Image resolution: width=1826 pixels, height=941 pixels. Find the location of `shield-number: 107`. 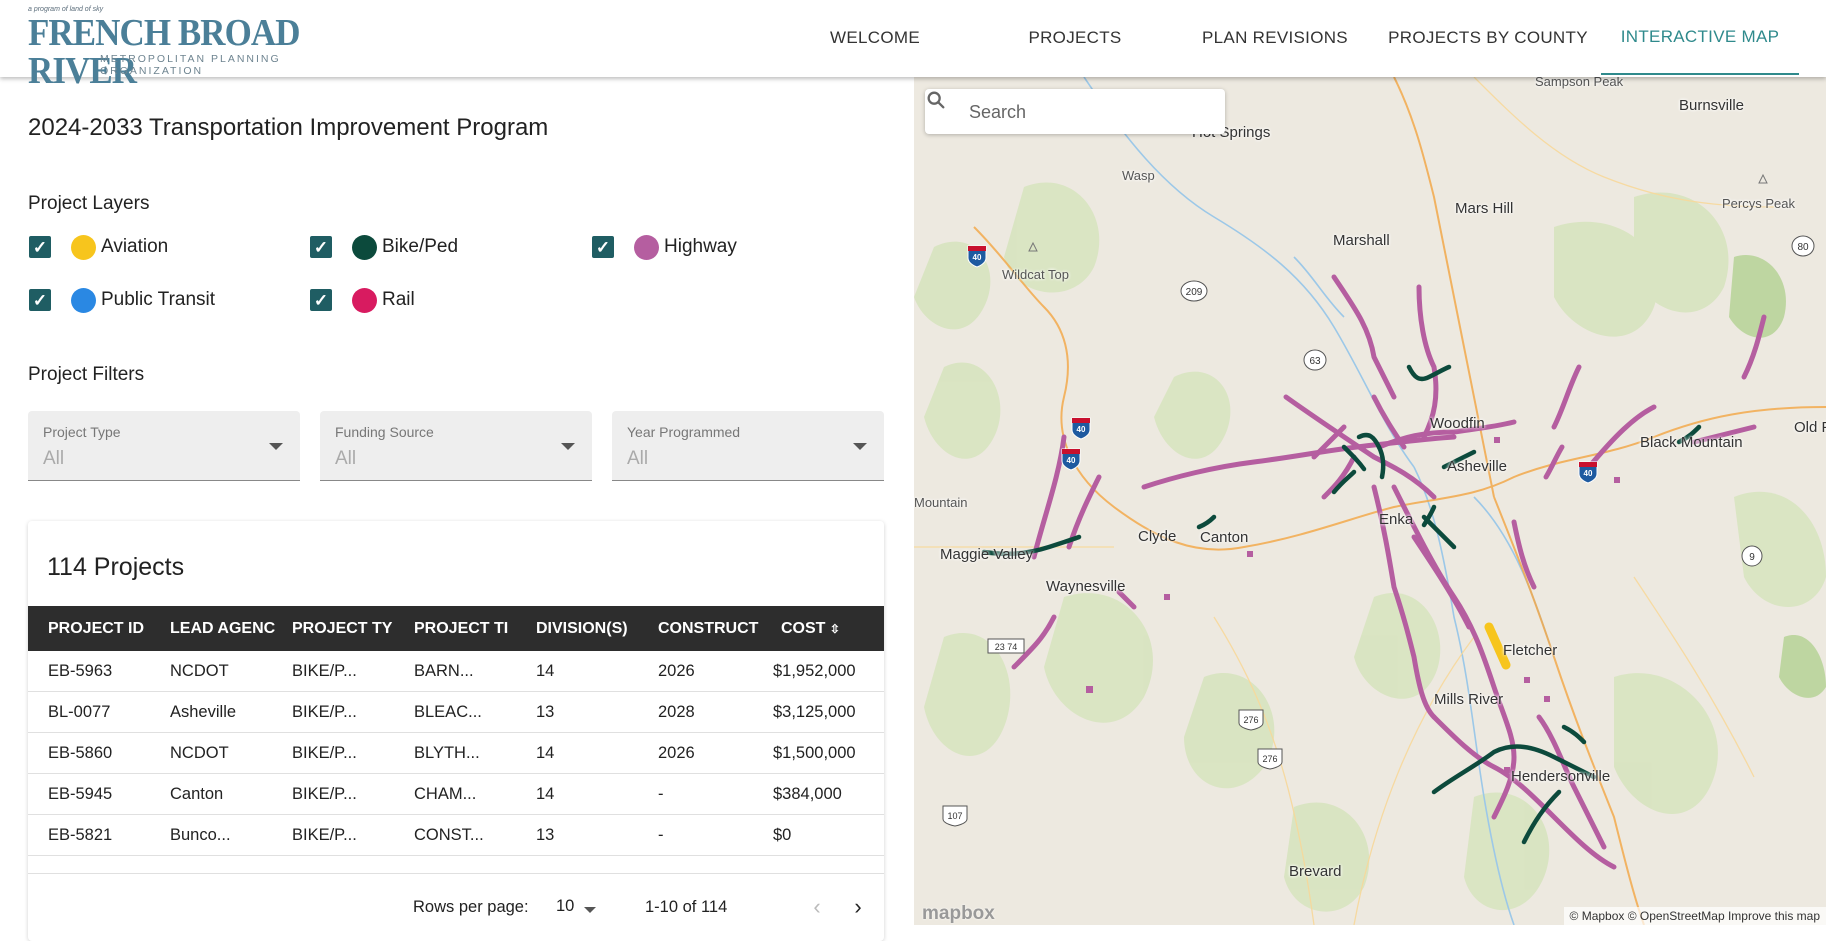

shield-number: 107 is located at coordinates (954, 816).